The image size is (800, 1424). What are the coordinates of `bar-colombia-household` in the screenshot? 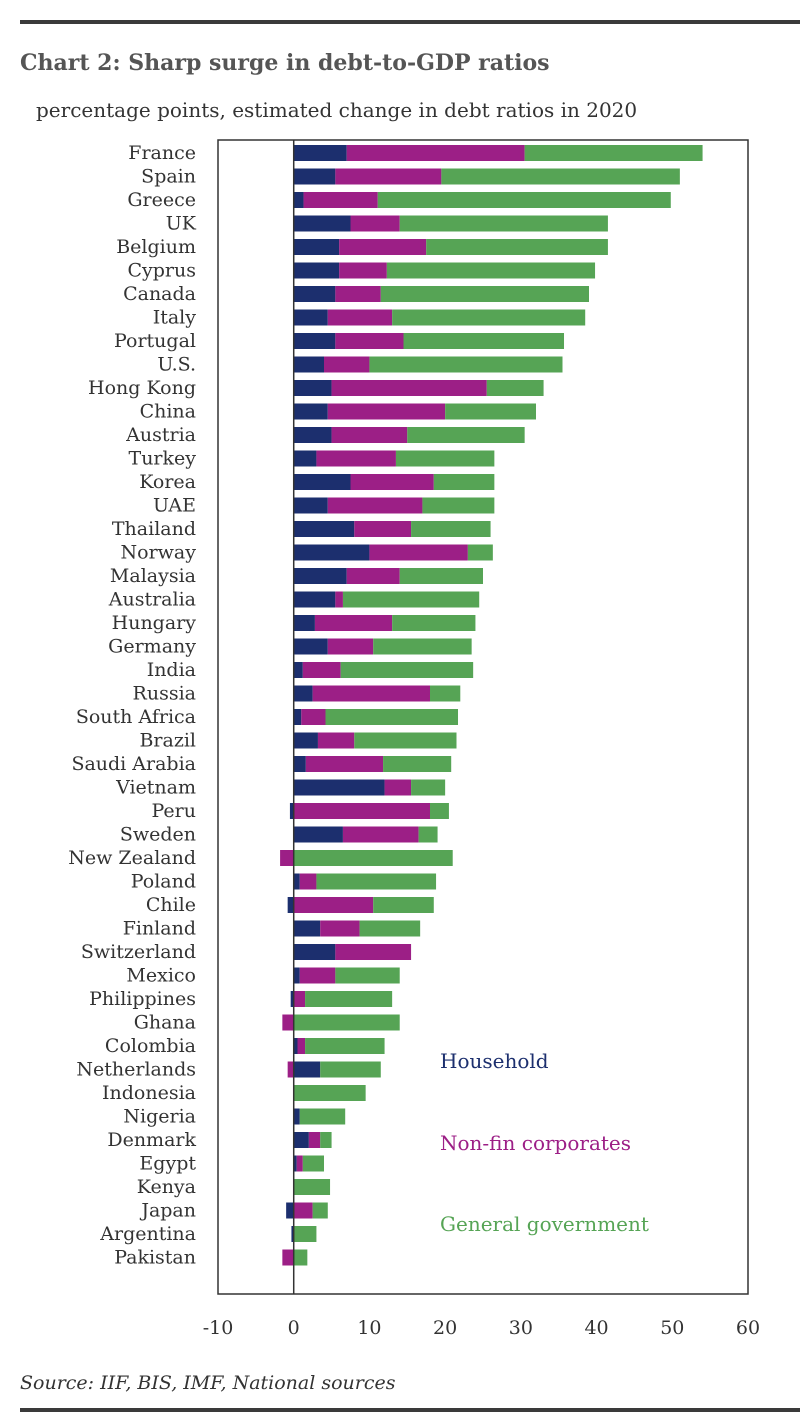 It's located at (295, 1046).